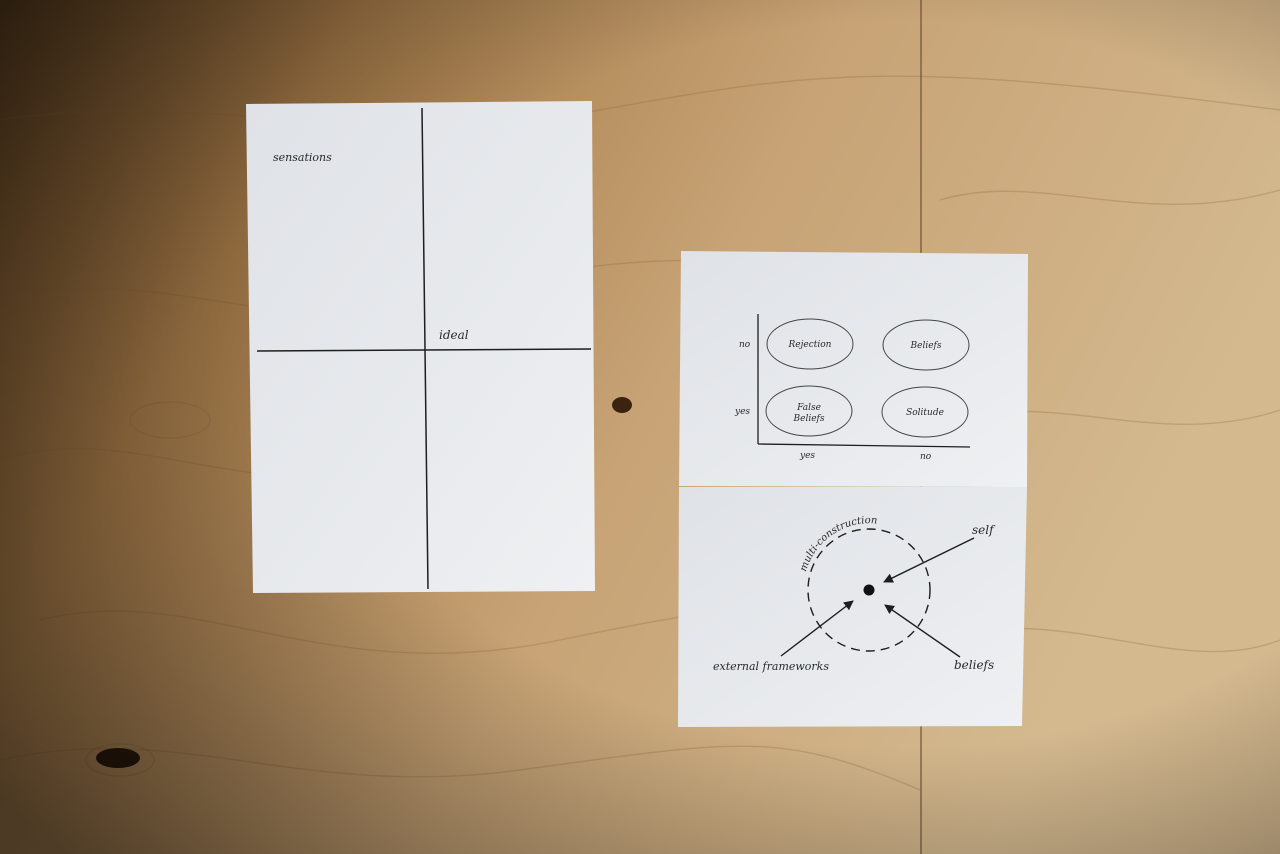 The width and height of the screenshot is (1280, 854). What do you see at coordinates (810, 345) in the screenshot?
I see `cell-rejection: Rejection` at bounding box center [810, 345].